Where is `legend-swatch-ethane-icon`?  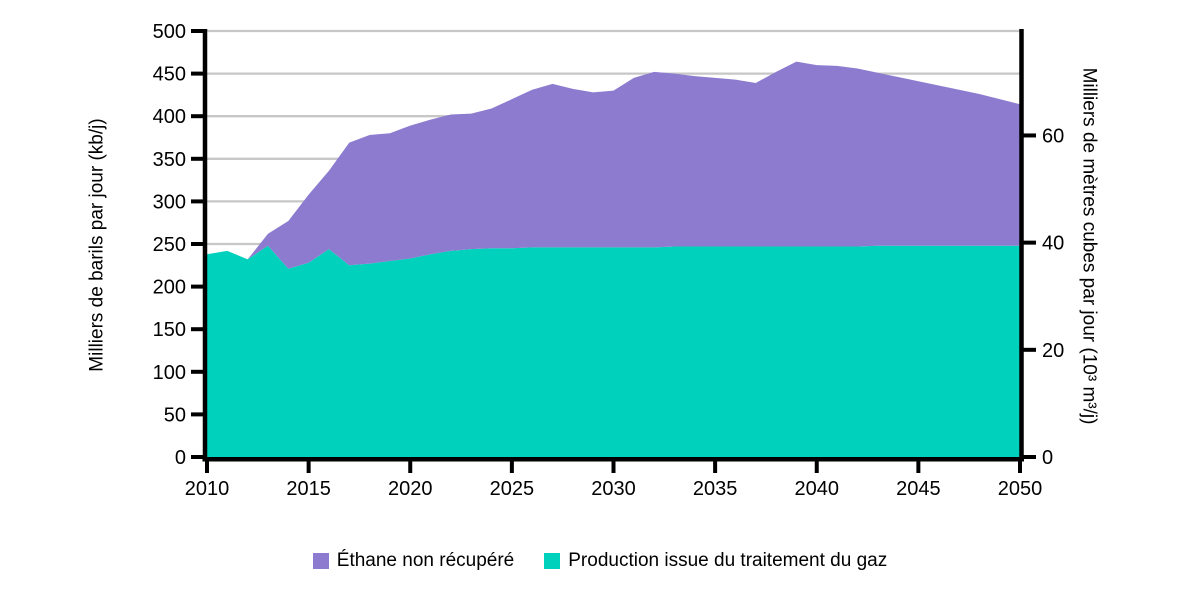 legend-swatch-ethane-icon is located at coordinates (320, 561).